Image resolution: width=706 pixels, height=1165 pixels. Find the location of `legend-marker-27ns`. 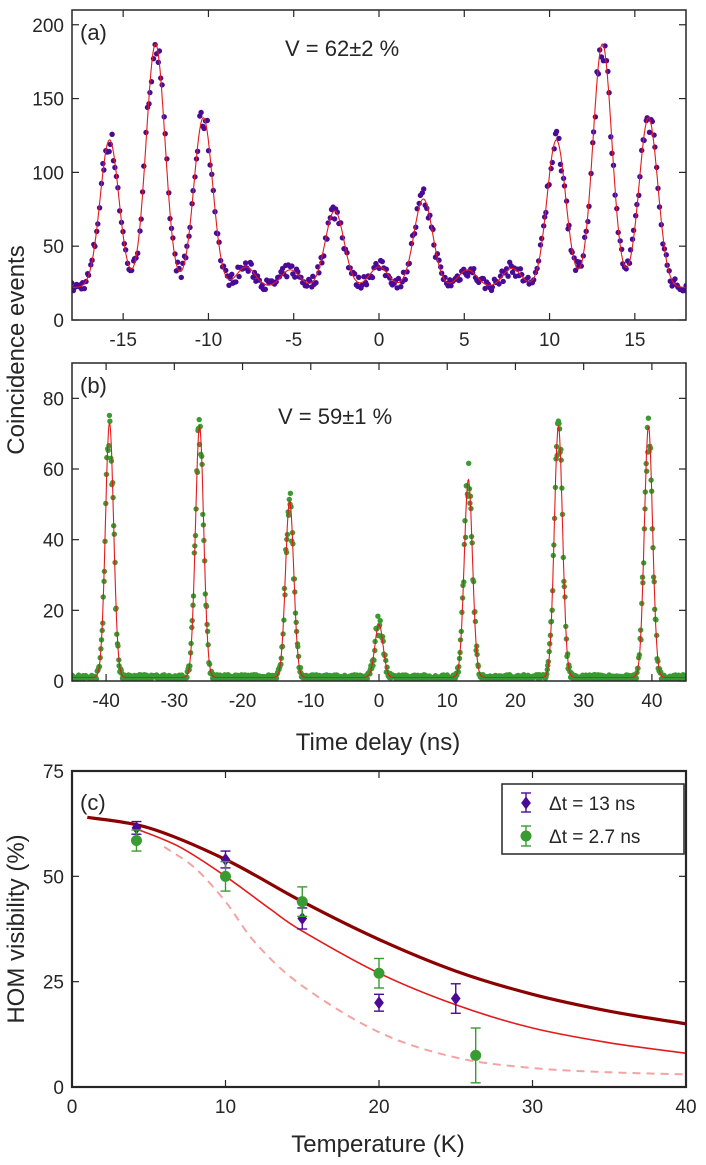

legend-marker-27ns is located at coordinates (526, 836).